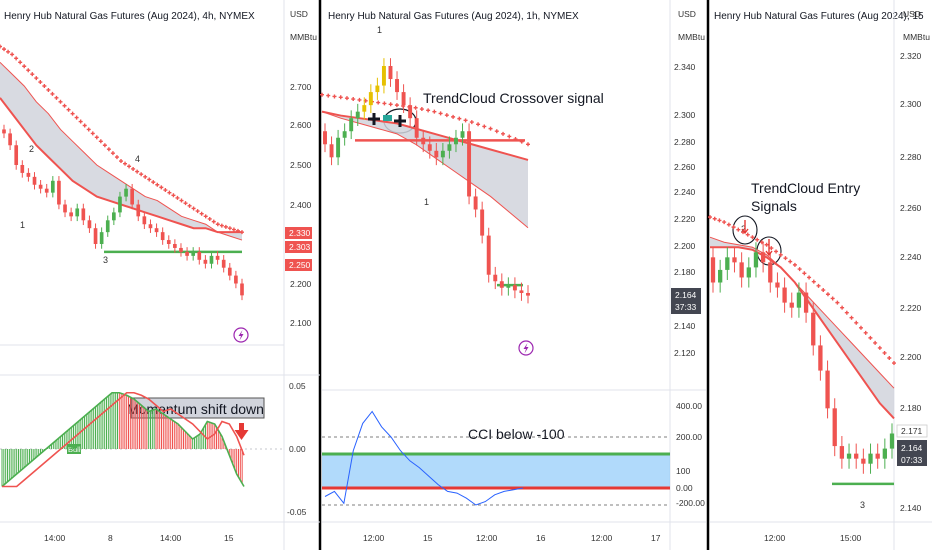 This screenshot has height=555, width=932. Describe the element at coordinates (685, 219) in the screenshot. I see `y-tick: 2.220` at that location.